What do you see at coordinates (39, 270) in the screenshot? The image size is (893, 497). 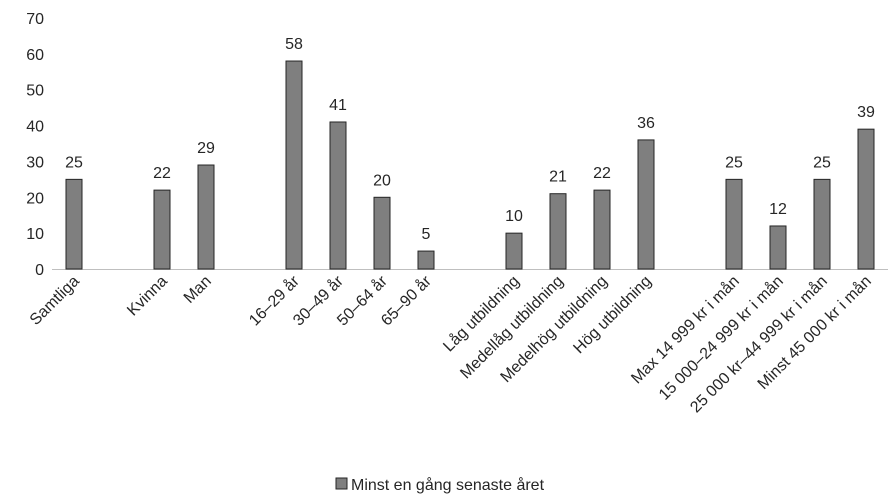 I see `y-tick-label: 0` at bounding box center [39, 270].